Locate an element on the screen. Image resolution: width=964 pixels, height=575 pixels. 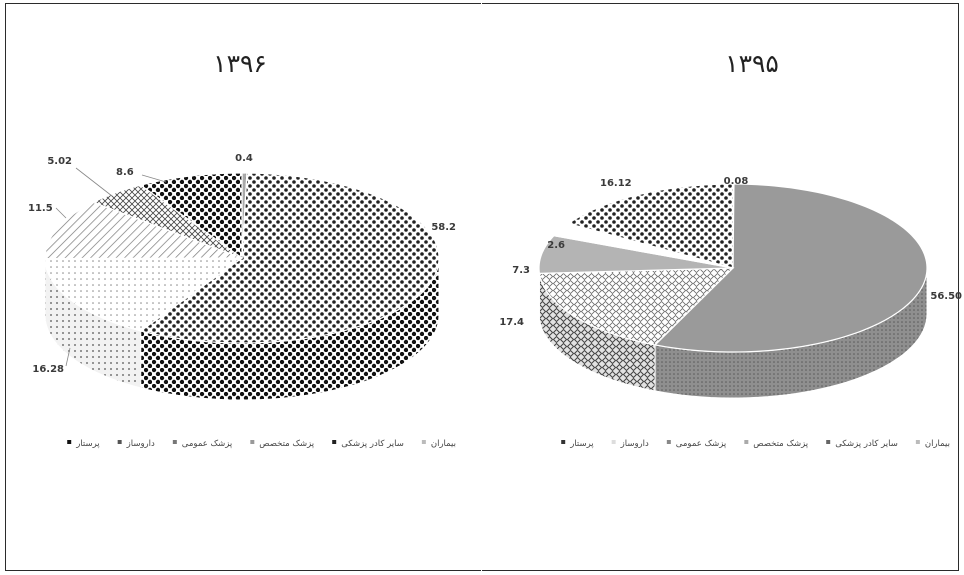
data-label: 5.02 is located at coordinates (59, 161).